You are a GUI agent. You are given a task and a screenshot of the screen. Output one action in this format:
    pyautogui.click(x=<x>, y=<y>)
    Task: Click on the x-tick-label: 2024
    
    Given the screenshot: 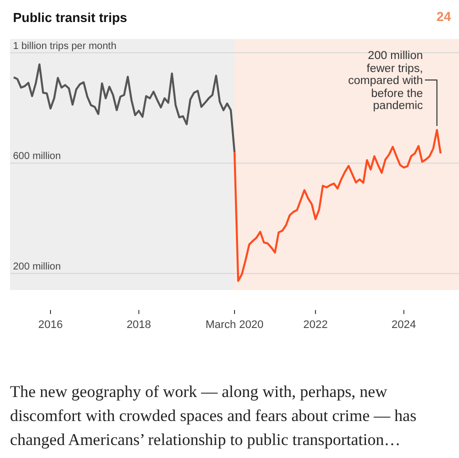 What is the action you would take?
    pyautogui.click(x=404, y=325)
    